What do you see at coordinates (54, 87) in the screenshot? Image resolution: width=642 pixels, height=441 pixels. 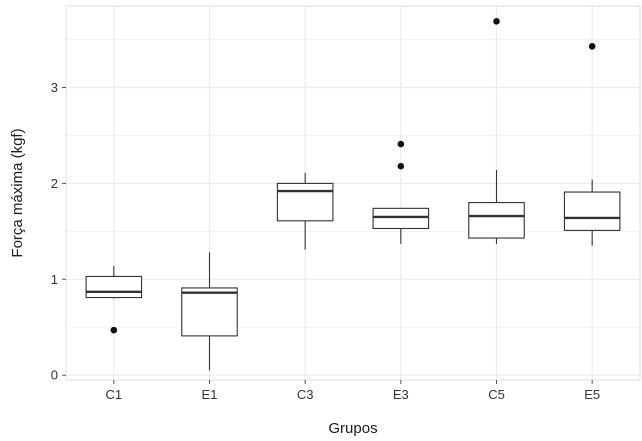 I see `y-tick-label: 3` at bounding box center [54, 87].